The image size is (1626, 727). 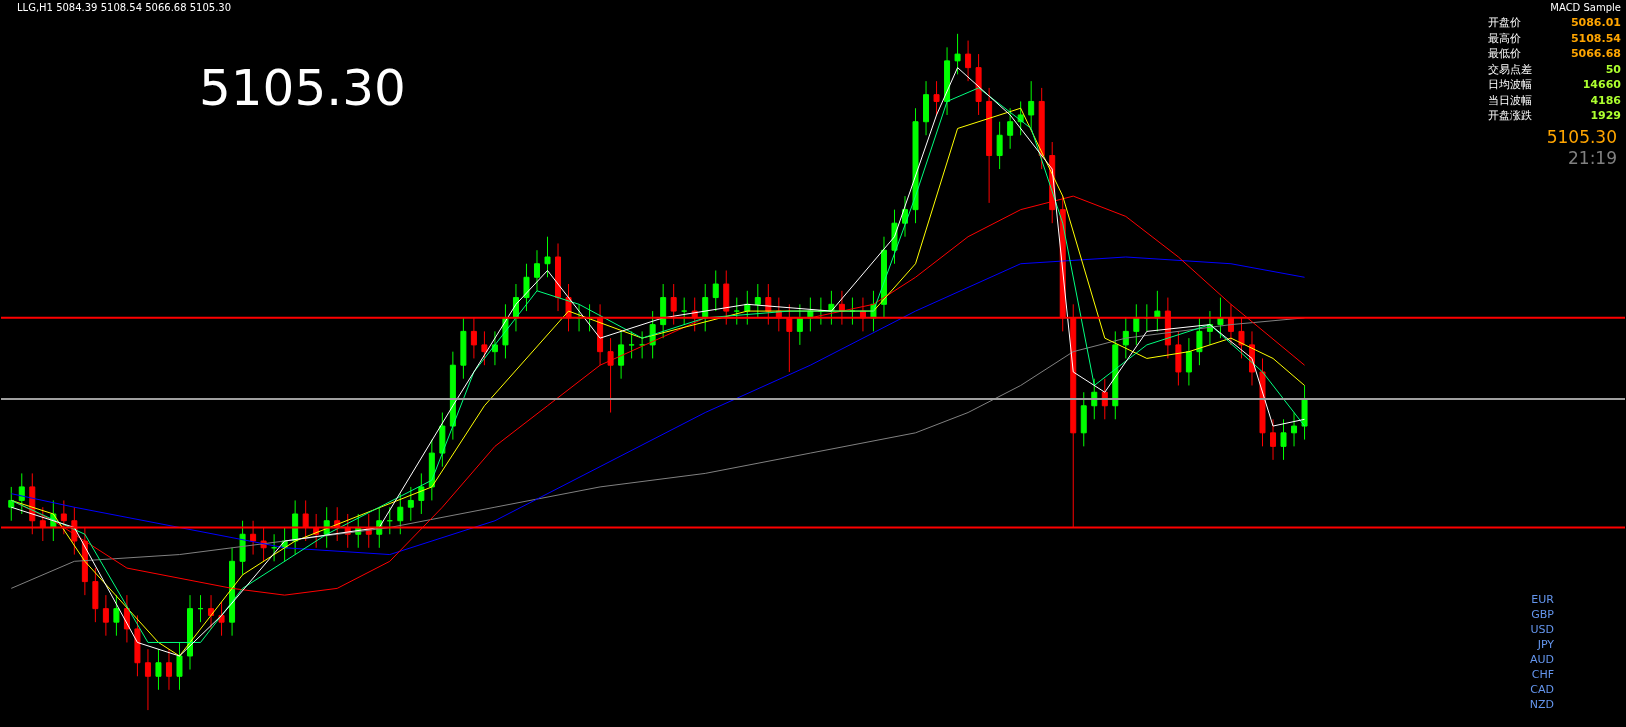 What do you see at coordinates (1554, 69) in the screenshot?
I see `text: 交易点差 50` at bounding box center [1554, 69].